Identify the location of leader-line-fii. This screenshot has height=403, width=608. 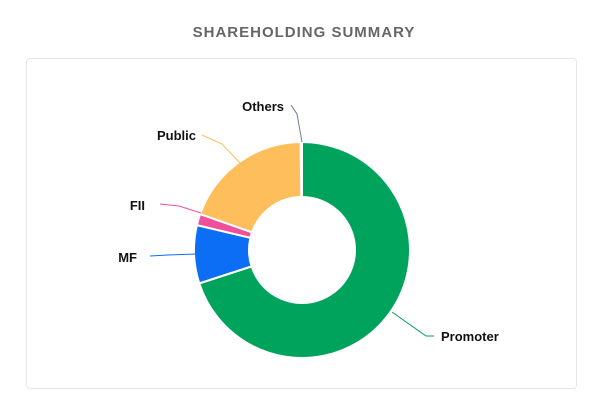
(180, 208).